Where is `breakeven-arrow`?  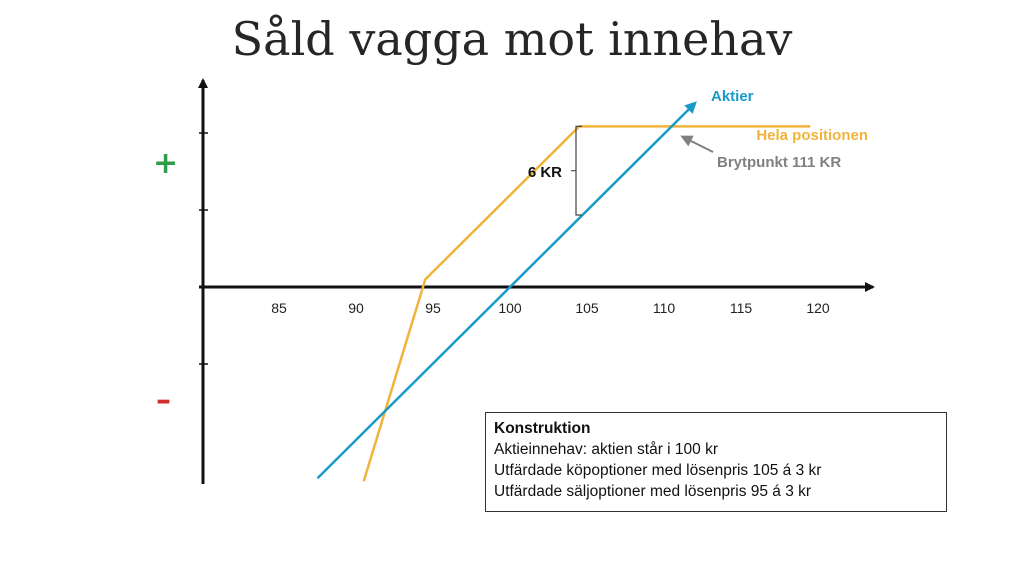 breakeven-arrow is located at coordinates (697, 144).